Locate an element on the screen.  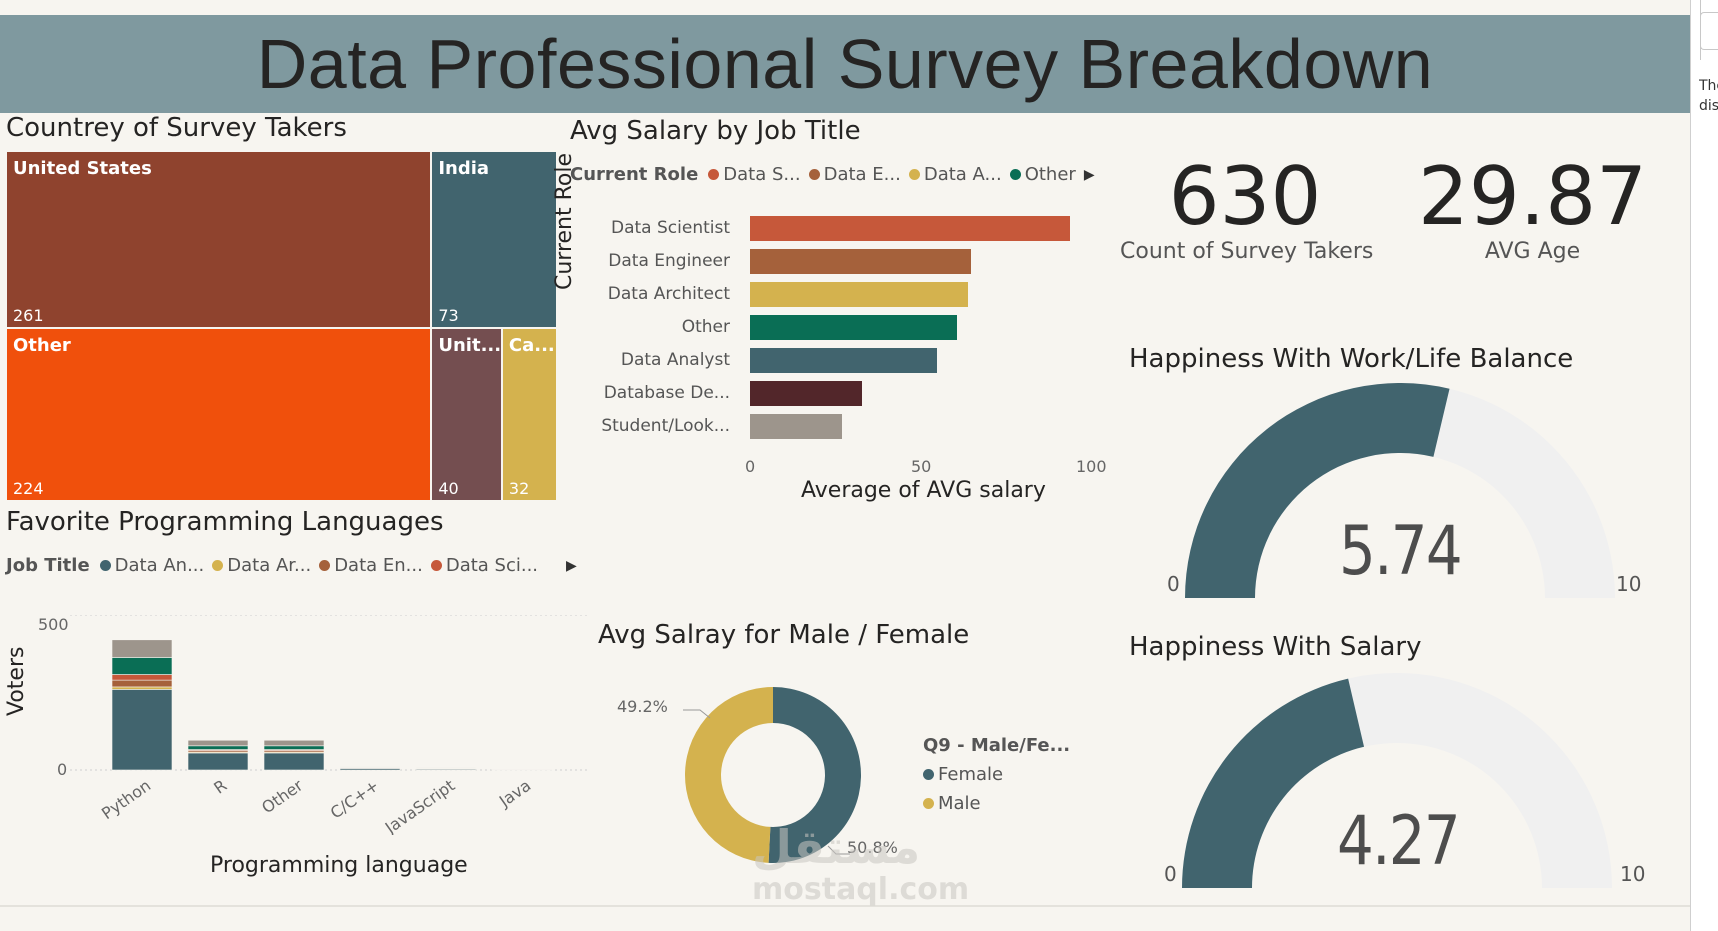
kpi-age-card: 29.87 AVG Age is located at coordinates (1532, 207).